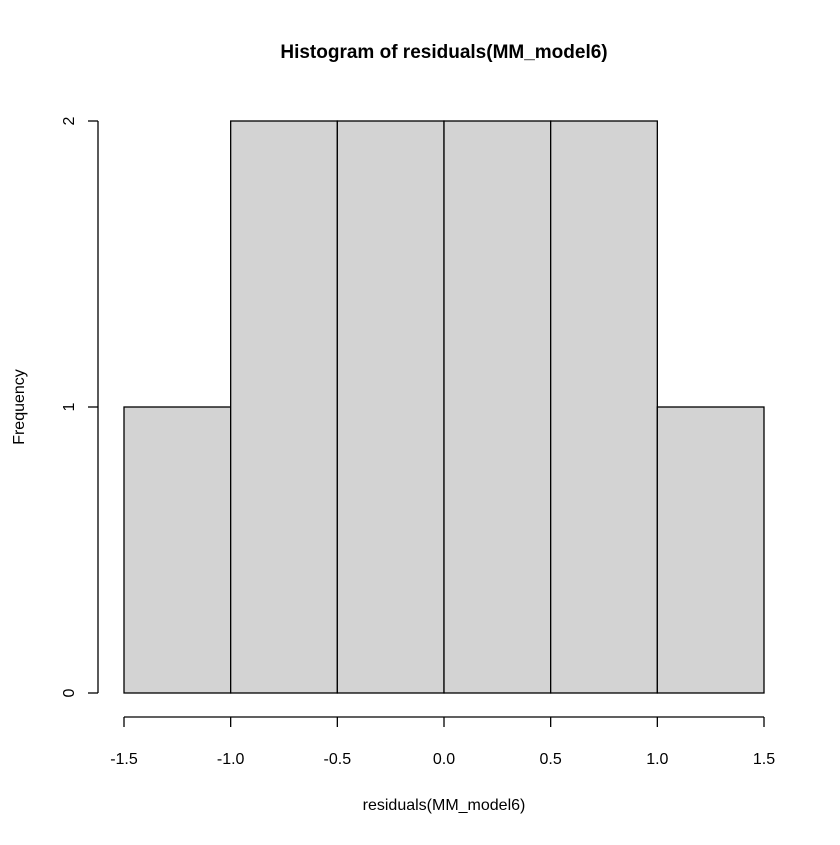 This screenshot has width=840, height=845. What do you see at coordinates (19, 407) in the screenshot?
I see `y-axis-label: Frequency` at bounding box center [19, 407].